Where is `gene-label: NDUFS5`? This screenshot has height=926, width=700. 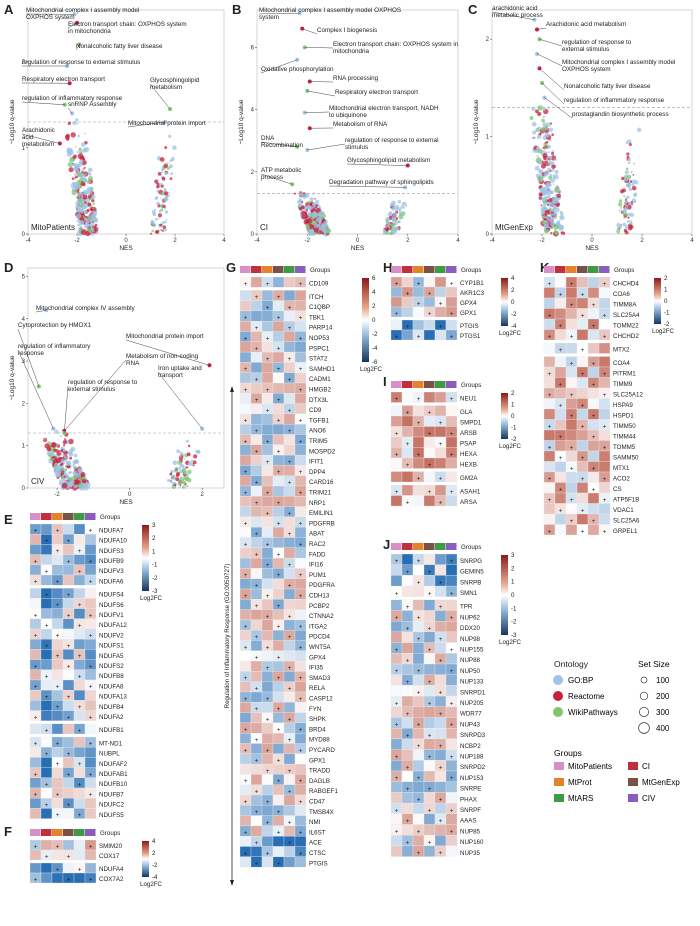 gene-label: NDUFS5 is located at coordinates (111, 815).